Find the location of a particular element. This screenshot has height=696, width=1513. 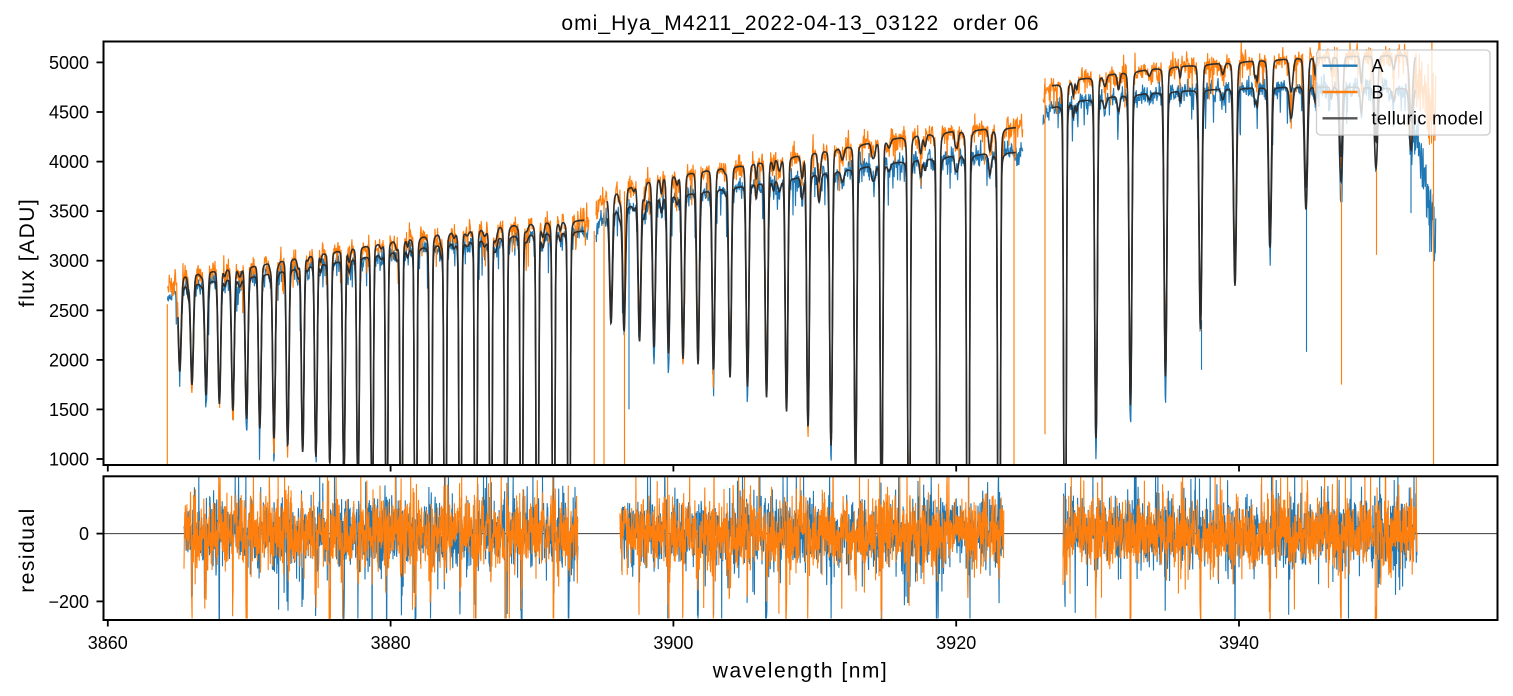

svg-text: 2500 is located at coordinates (69, 311).